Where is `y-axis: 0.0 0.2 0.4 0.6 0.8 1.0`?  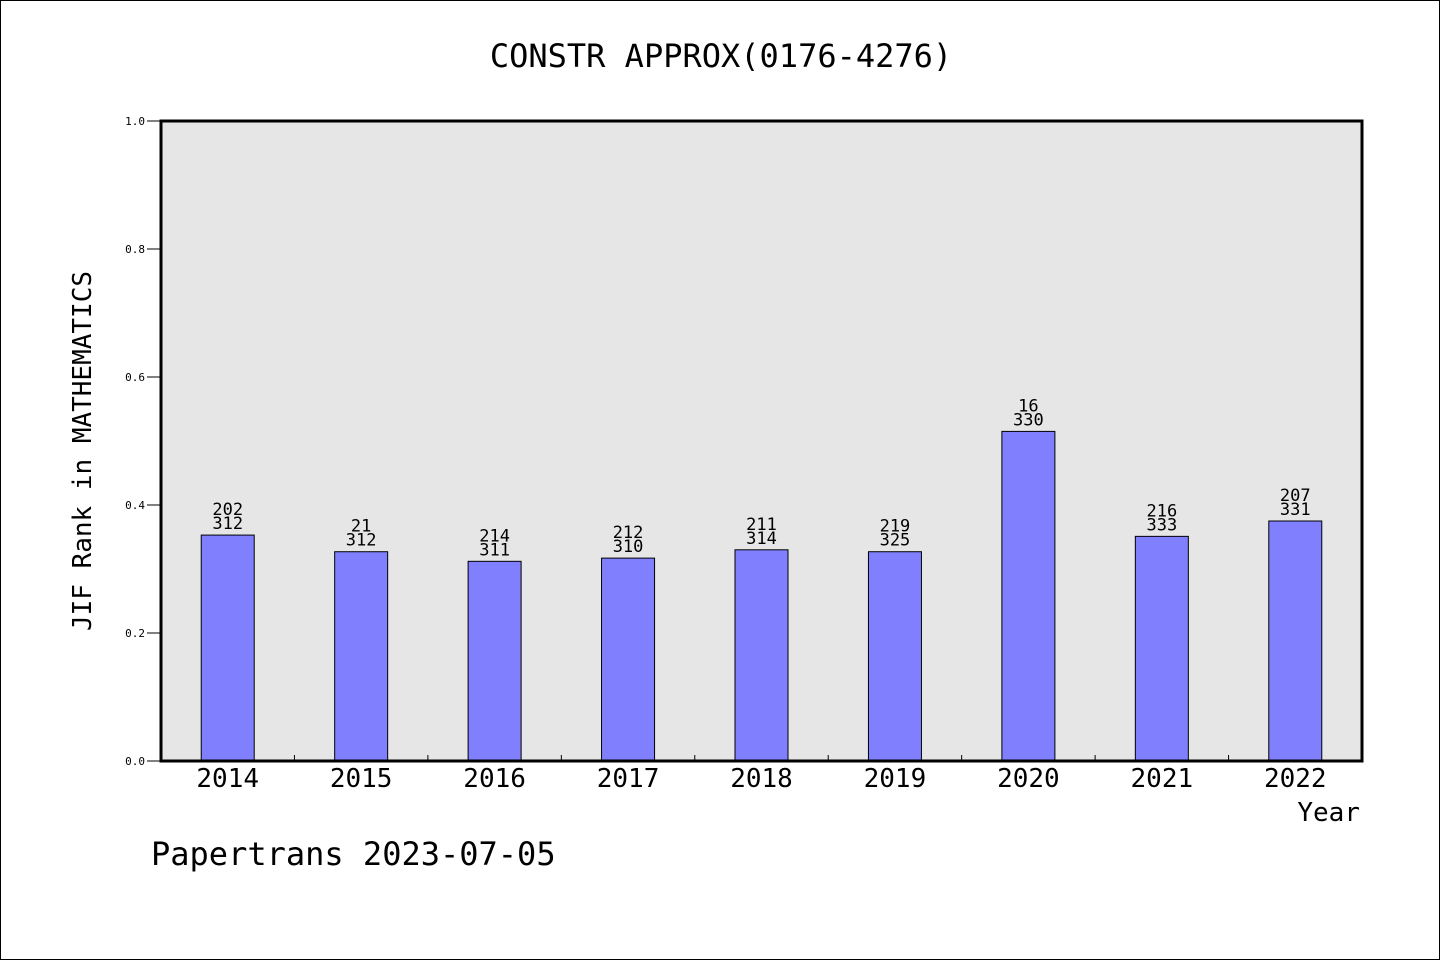
y-axis: 0.0 0.2 0.4 0.6 0.8 1.0 is located at coordinates (143, 441).